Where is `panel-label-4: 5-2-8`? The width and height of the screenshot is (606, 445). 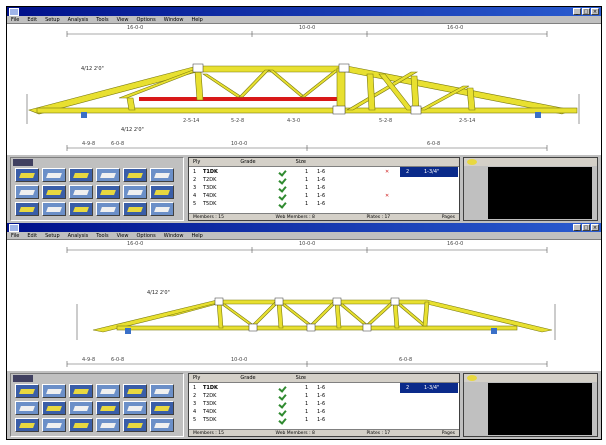
panel-label-4: 5-2-8 is located at coordinates (386, 121).